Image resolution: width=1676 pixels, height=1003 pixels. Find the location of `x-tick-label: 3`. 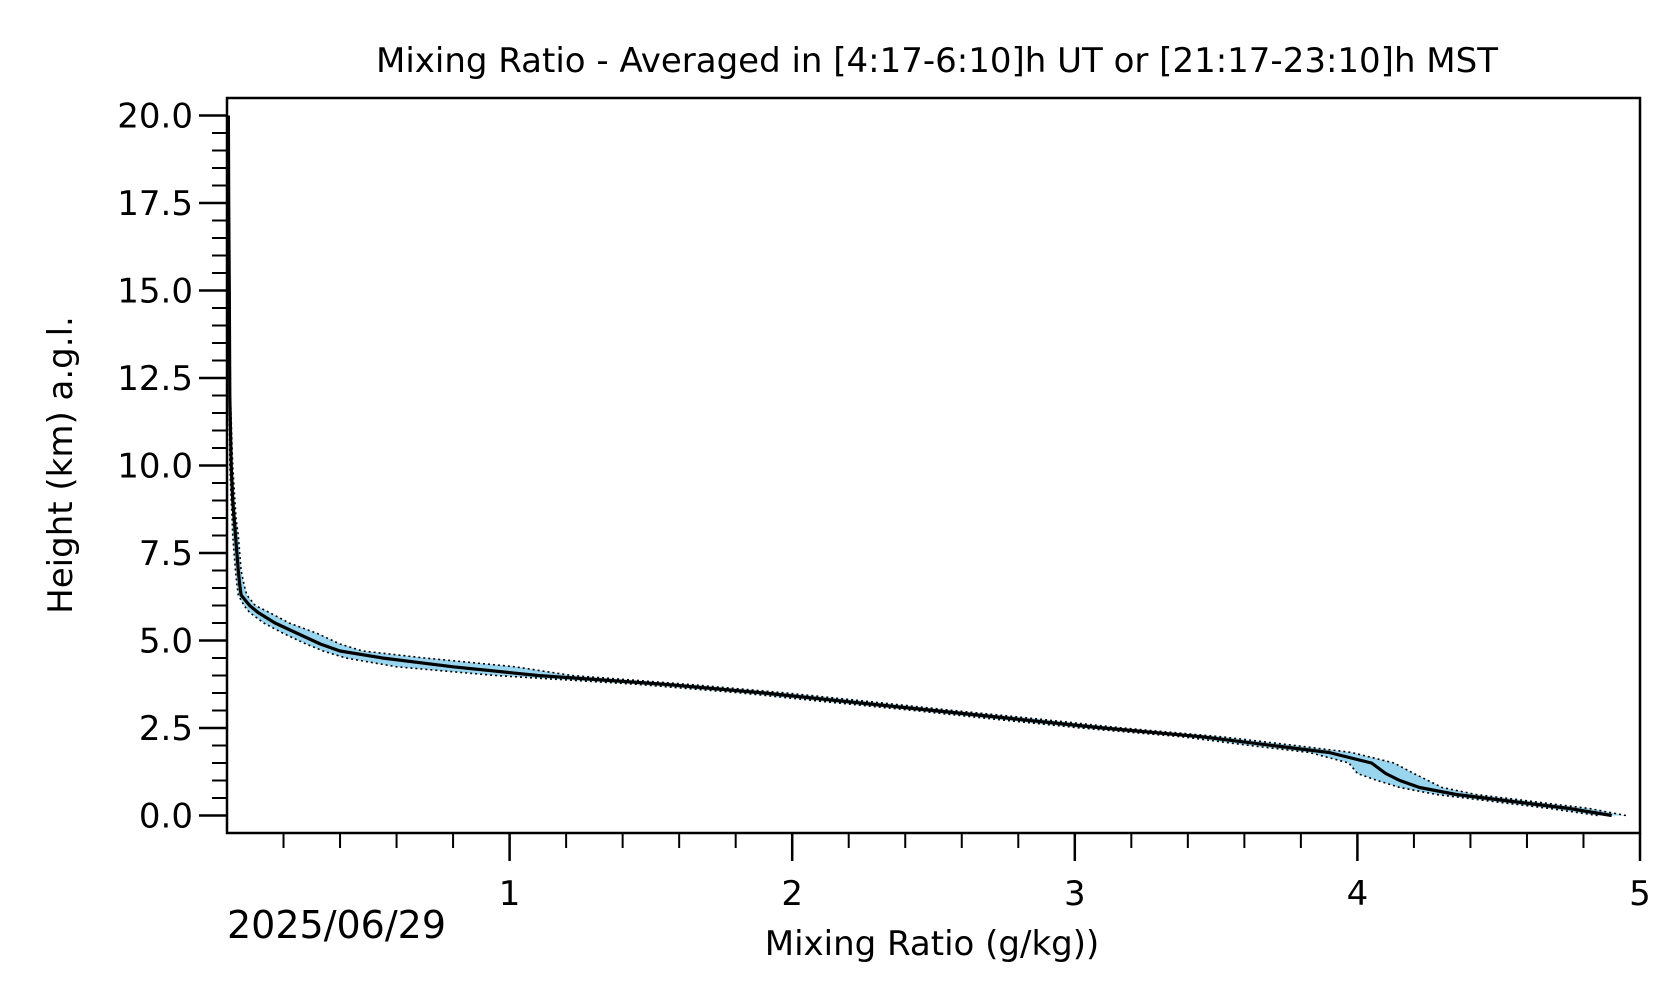

x-tick-label: 3 is located at coordinates (1075, 894).